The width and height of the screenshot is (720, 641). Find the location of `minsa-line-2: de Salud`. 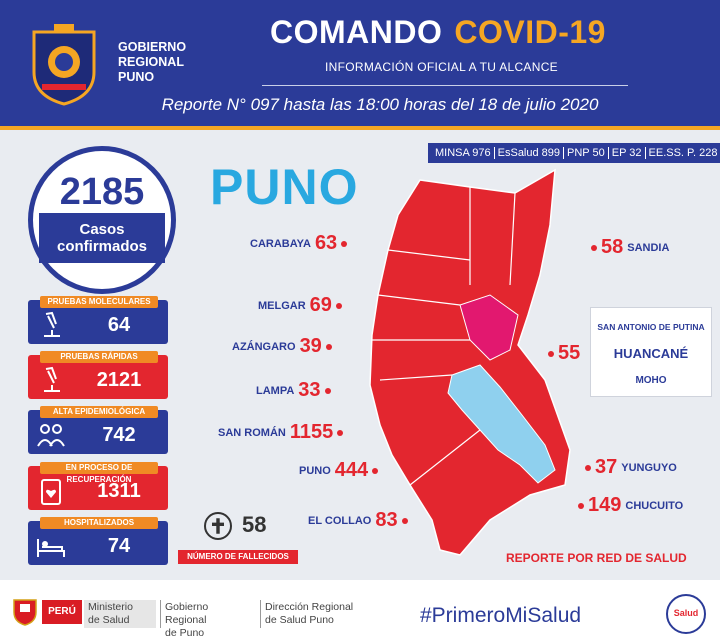

minsa-line-2: de Salud is located at coordinates (109, 620).